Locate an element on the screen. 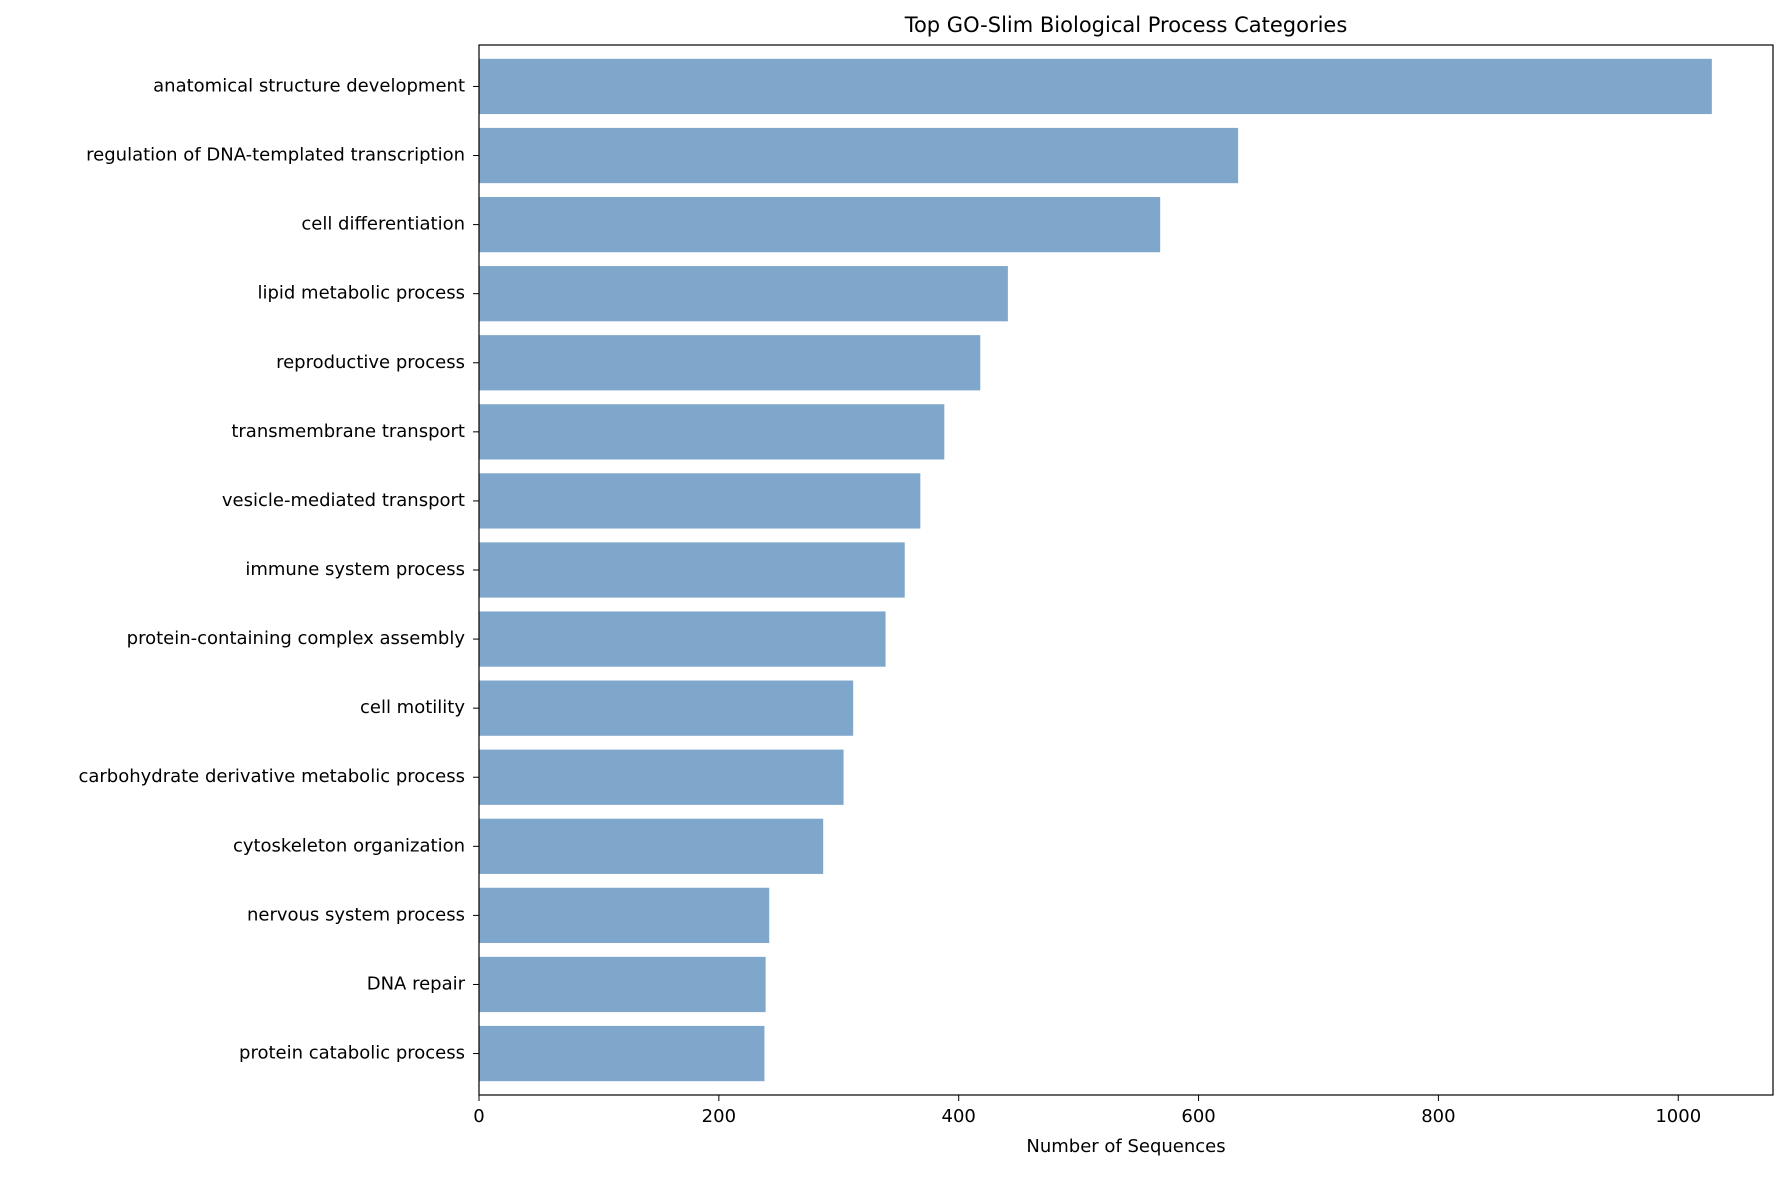  x-tick-label: 200 is located at coordinates (719, 1116).